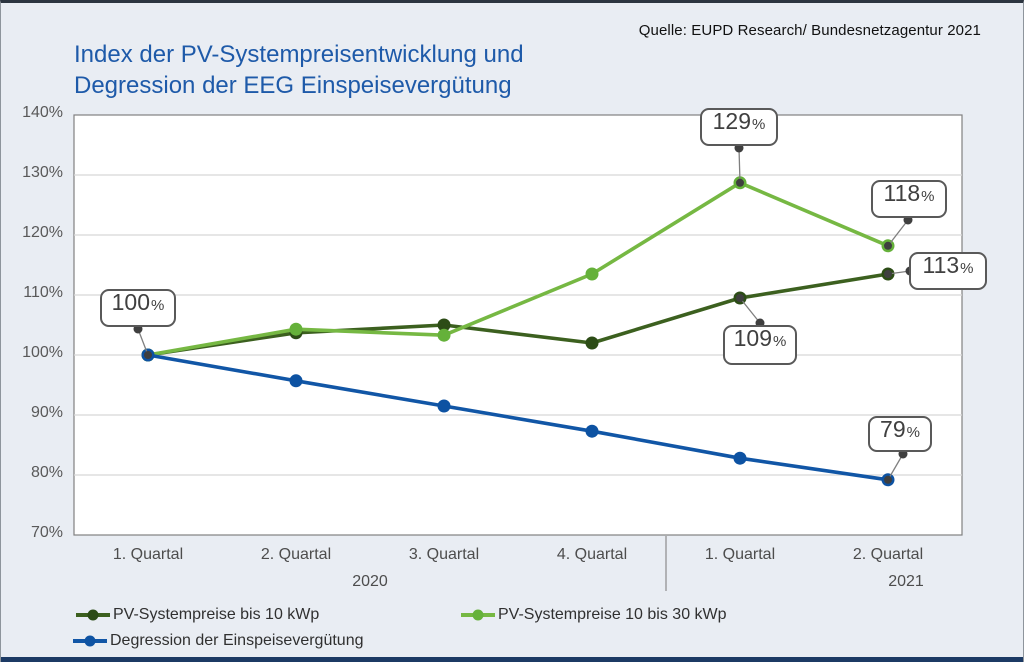  I want to click on y-axis-tick-label: 110%, so click(43, 292).